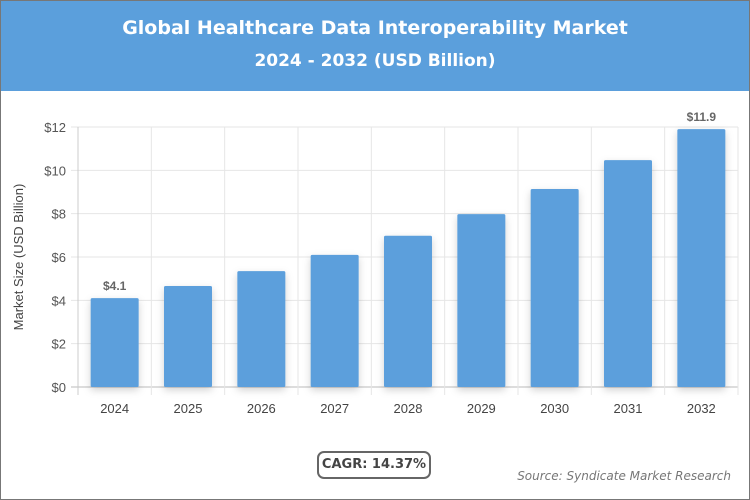 This screenshot has height=500, width=750. I want to click on x-tick-label: 2031, so click(628, 408).